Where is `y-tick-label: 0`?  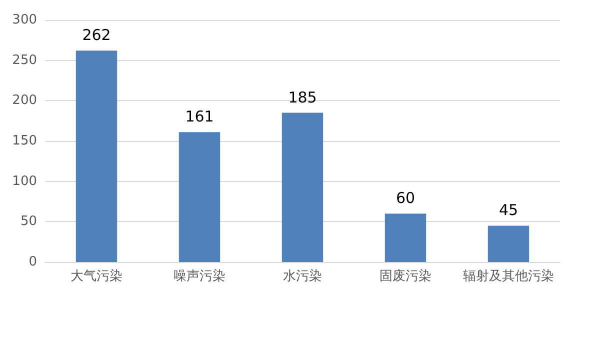
y-tick-label: 0 is located at coordinates (32, 262).